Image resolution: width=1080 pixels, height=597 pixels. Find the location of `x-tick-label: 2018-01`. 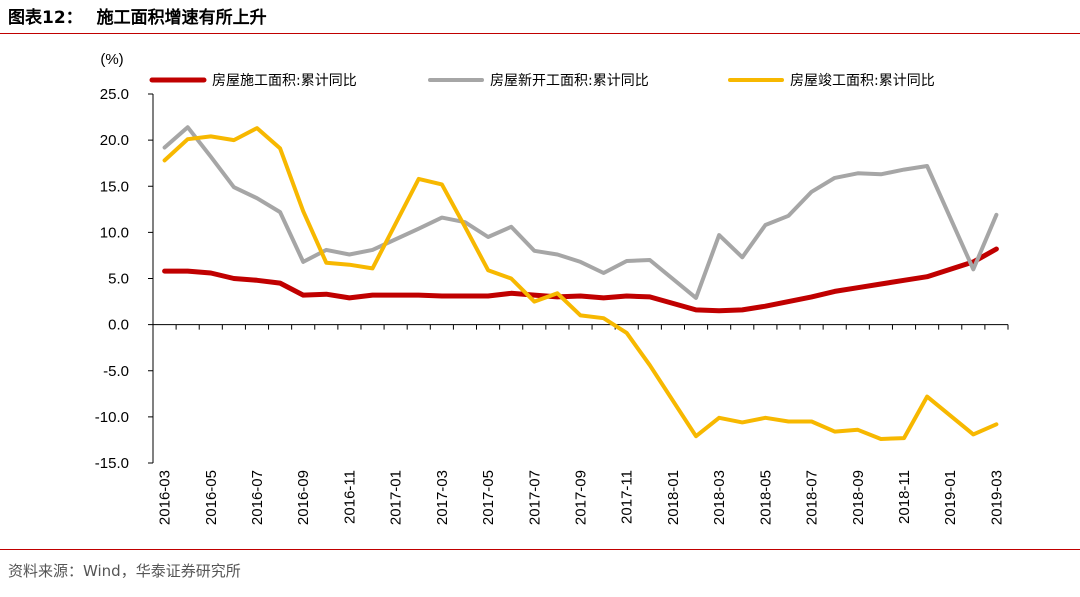

x-tick-label: 2018-01 is located at coordinates (673, 497).